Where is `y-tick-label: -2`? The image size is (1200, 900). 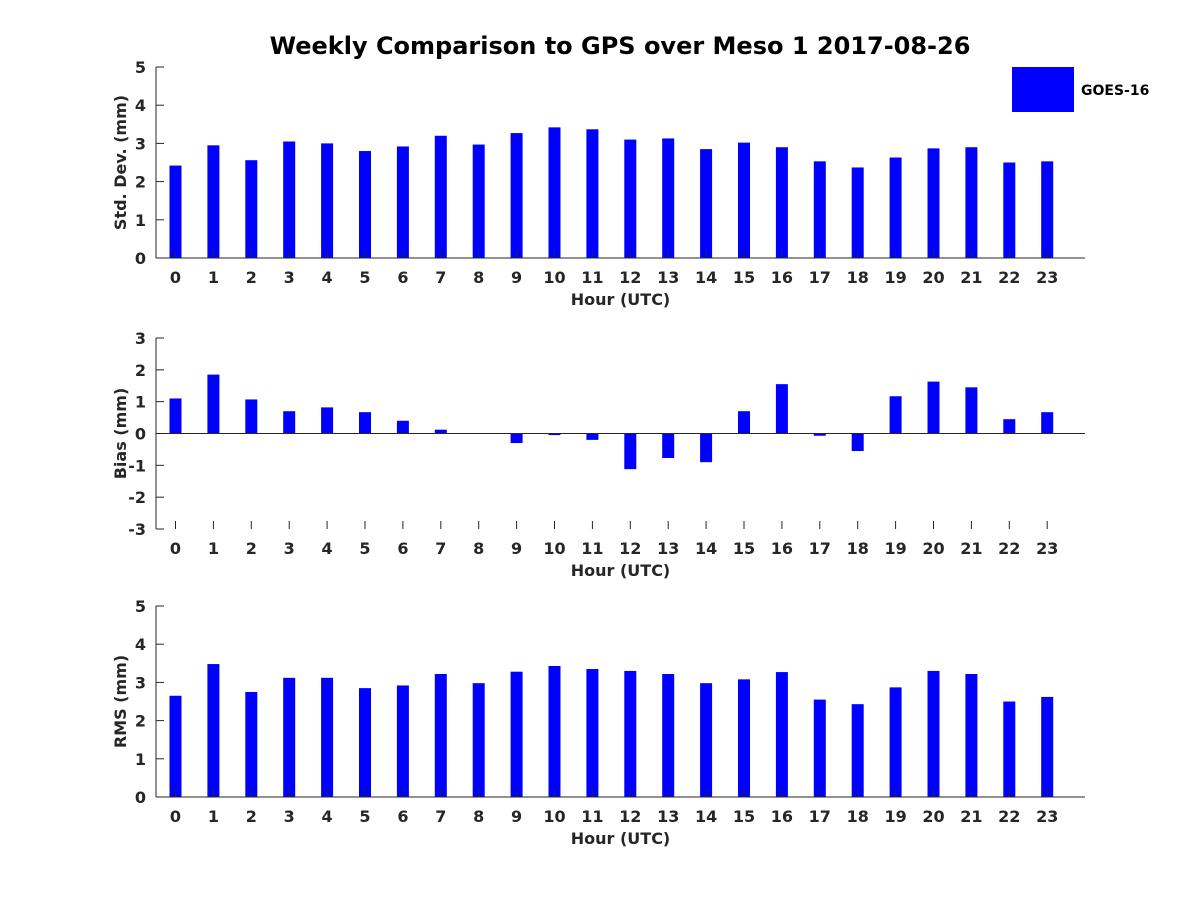
y-tick-label: -2 is located at coordinates (137, 497).